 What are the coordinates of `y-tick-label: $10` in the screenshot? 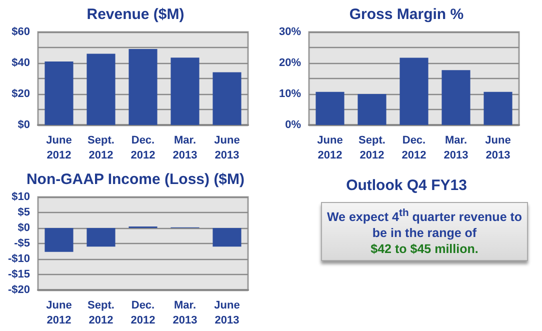 It's located at (21, 197).